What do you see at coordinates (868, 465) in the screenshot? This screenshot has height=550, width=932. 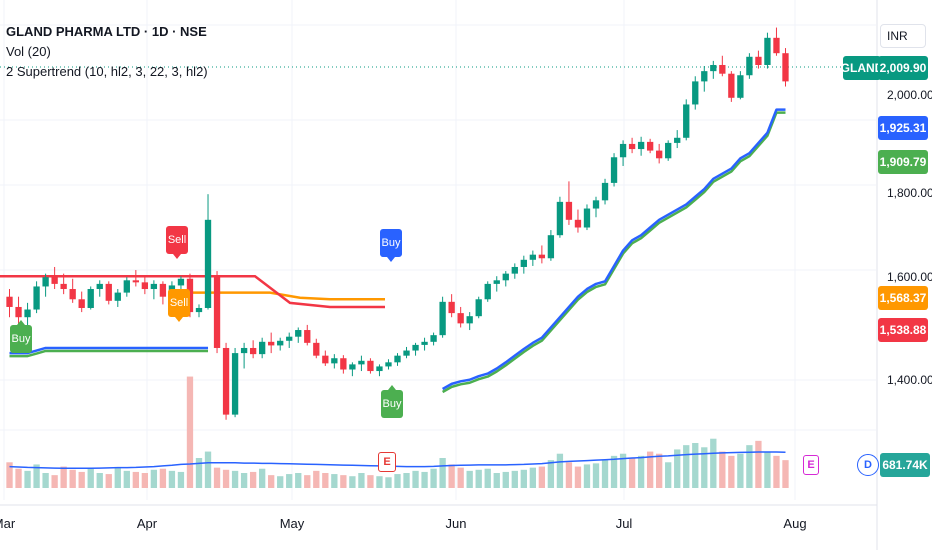 I see `dividend-event-icon: D` at bounding box center [868, 465].